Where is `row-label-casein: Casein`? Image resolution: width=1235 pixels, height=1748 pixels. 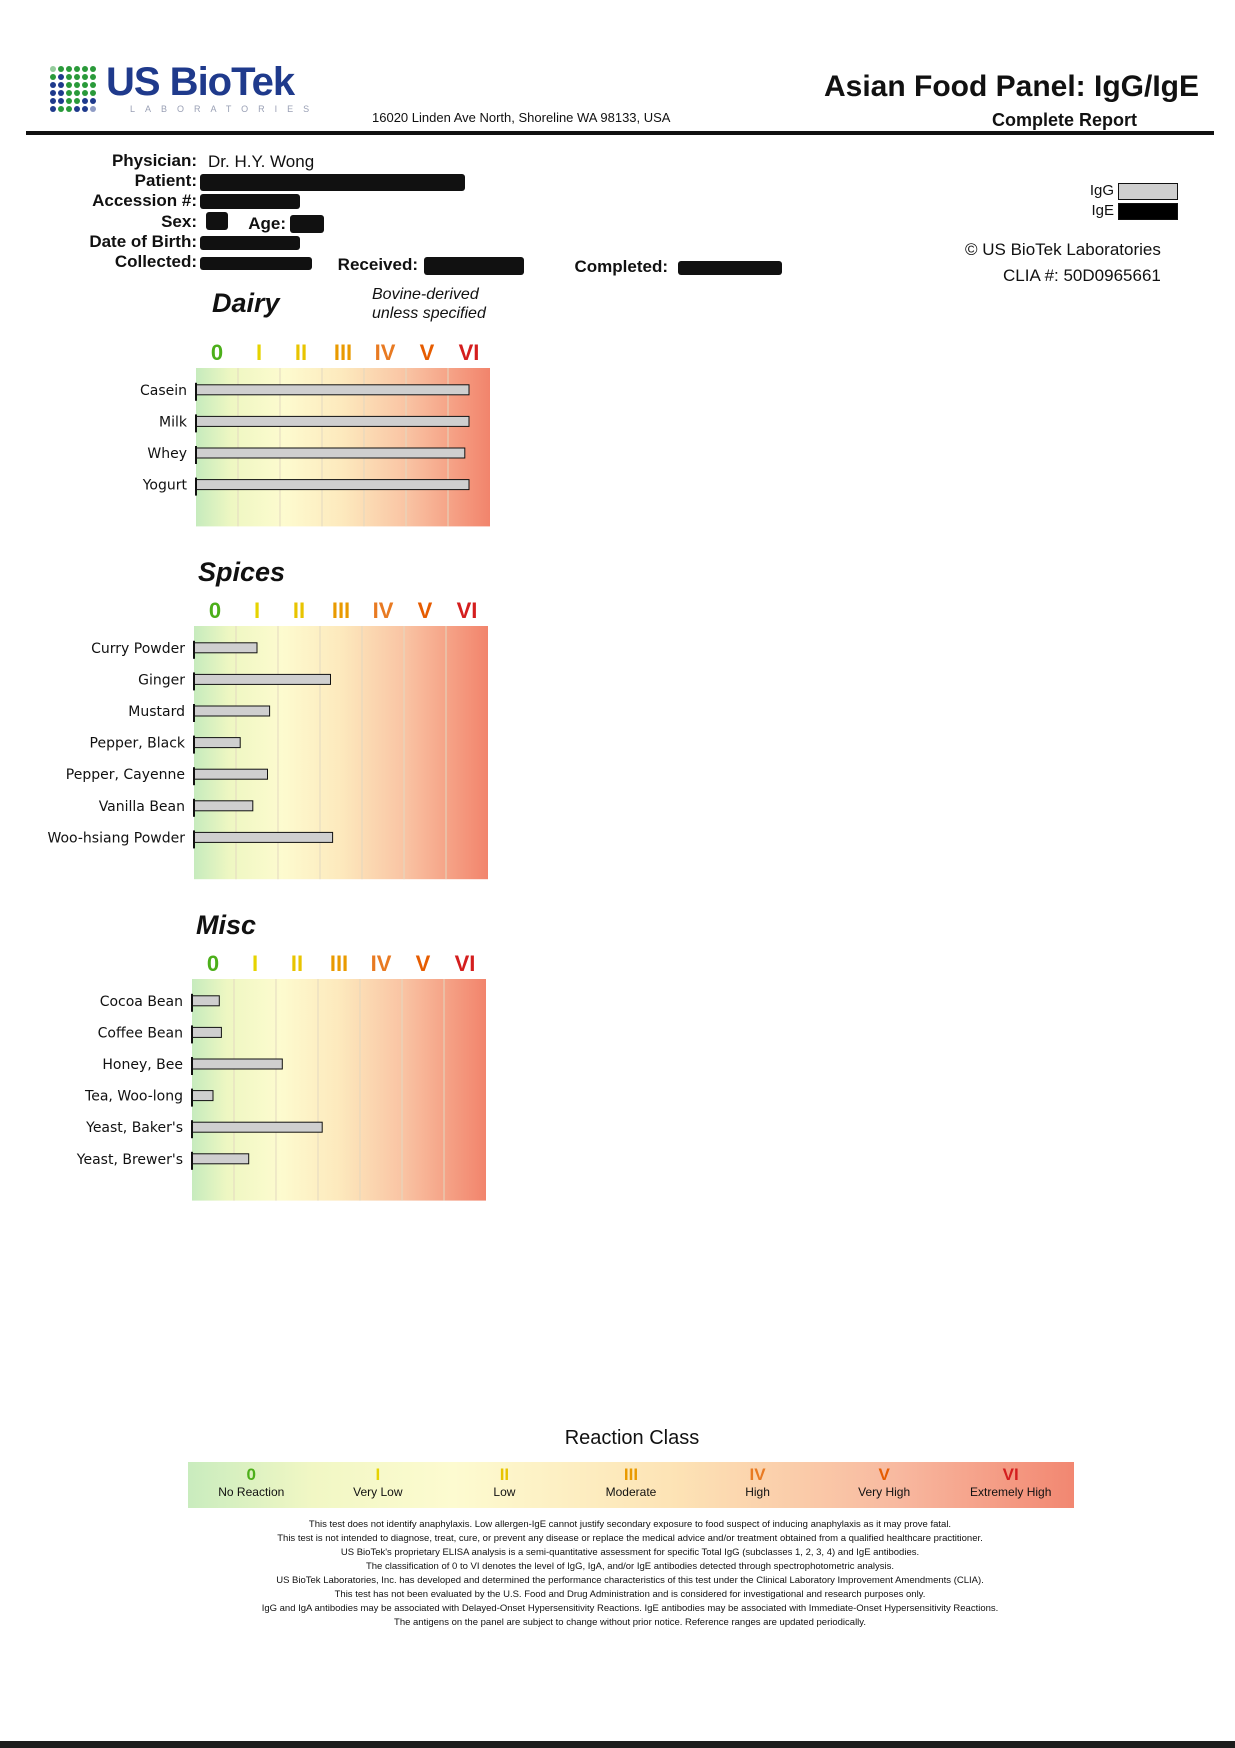
row-label-casein: Casein is located at coordinates (163, 391).